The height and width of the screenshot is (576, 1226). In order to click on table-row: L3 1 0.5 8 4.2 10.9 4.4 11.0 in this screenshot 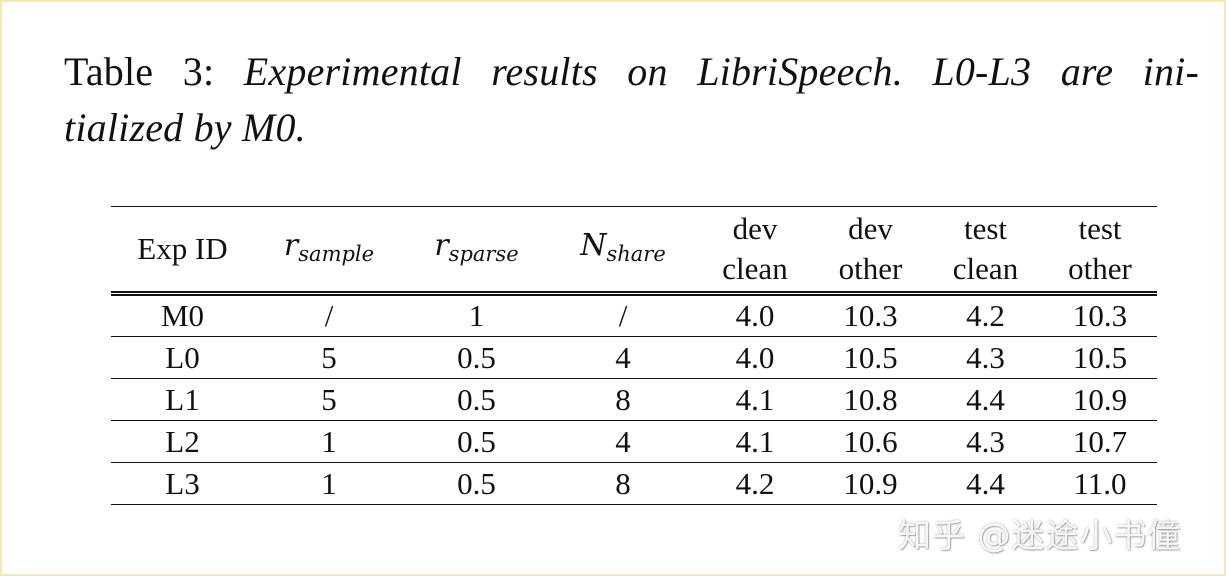, I will do `click(634, 484)`.